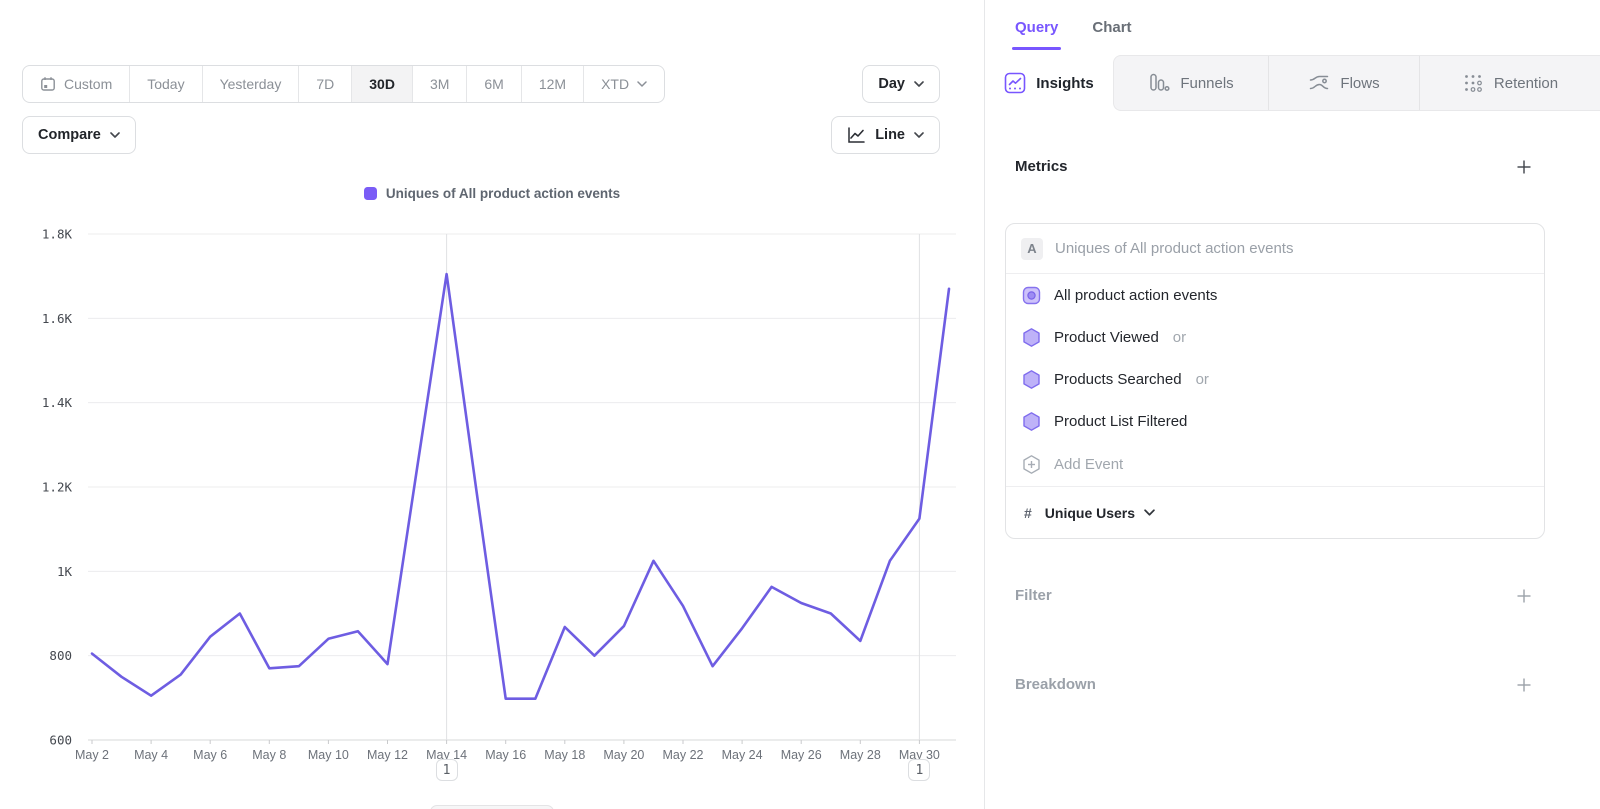  What do you see at coordinates (210, 755) in the screenshot?
I see `x-tick-label: May 6` at bounding box center [210, 755].